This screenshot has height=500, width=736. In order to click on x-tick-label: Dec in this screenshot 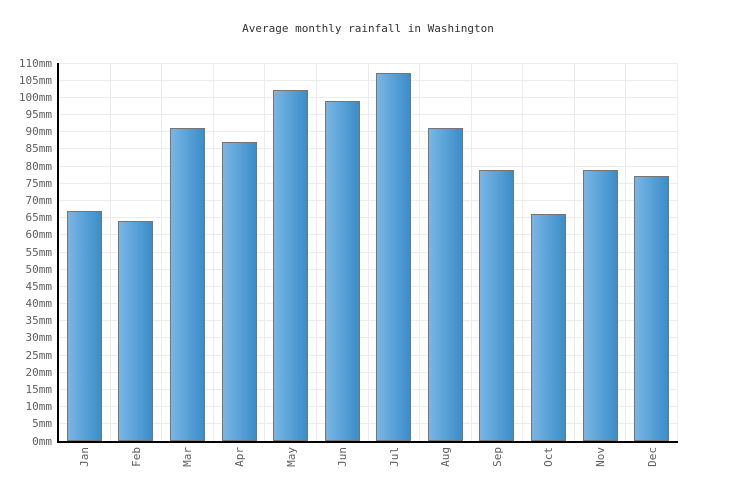, I will do `click(652, 457)`.